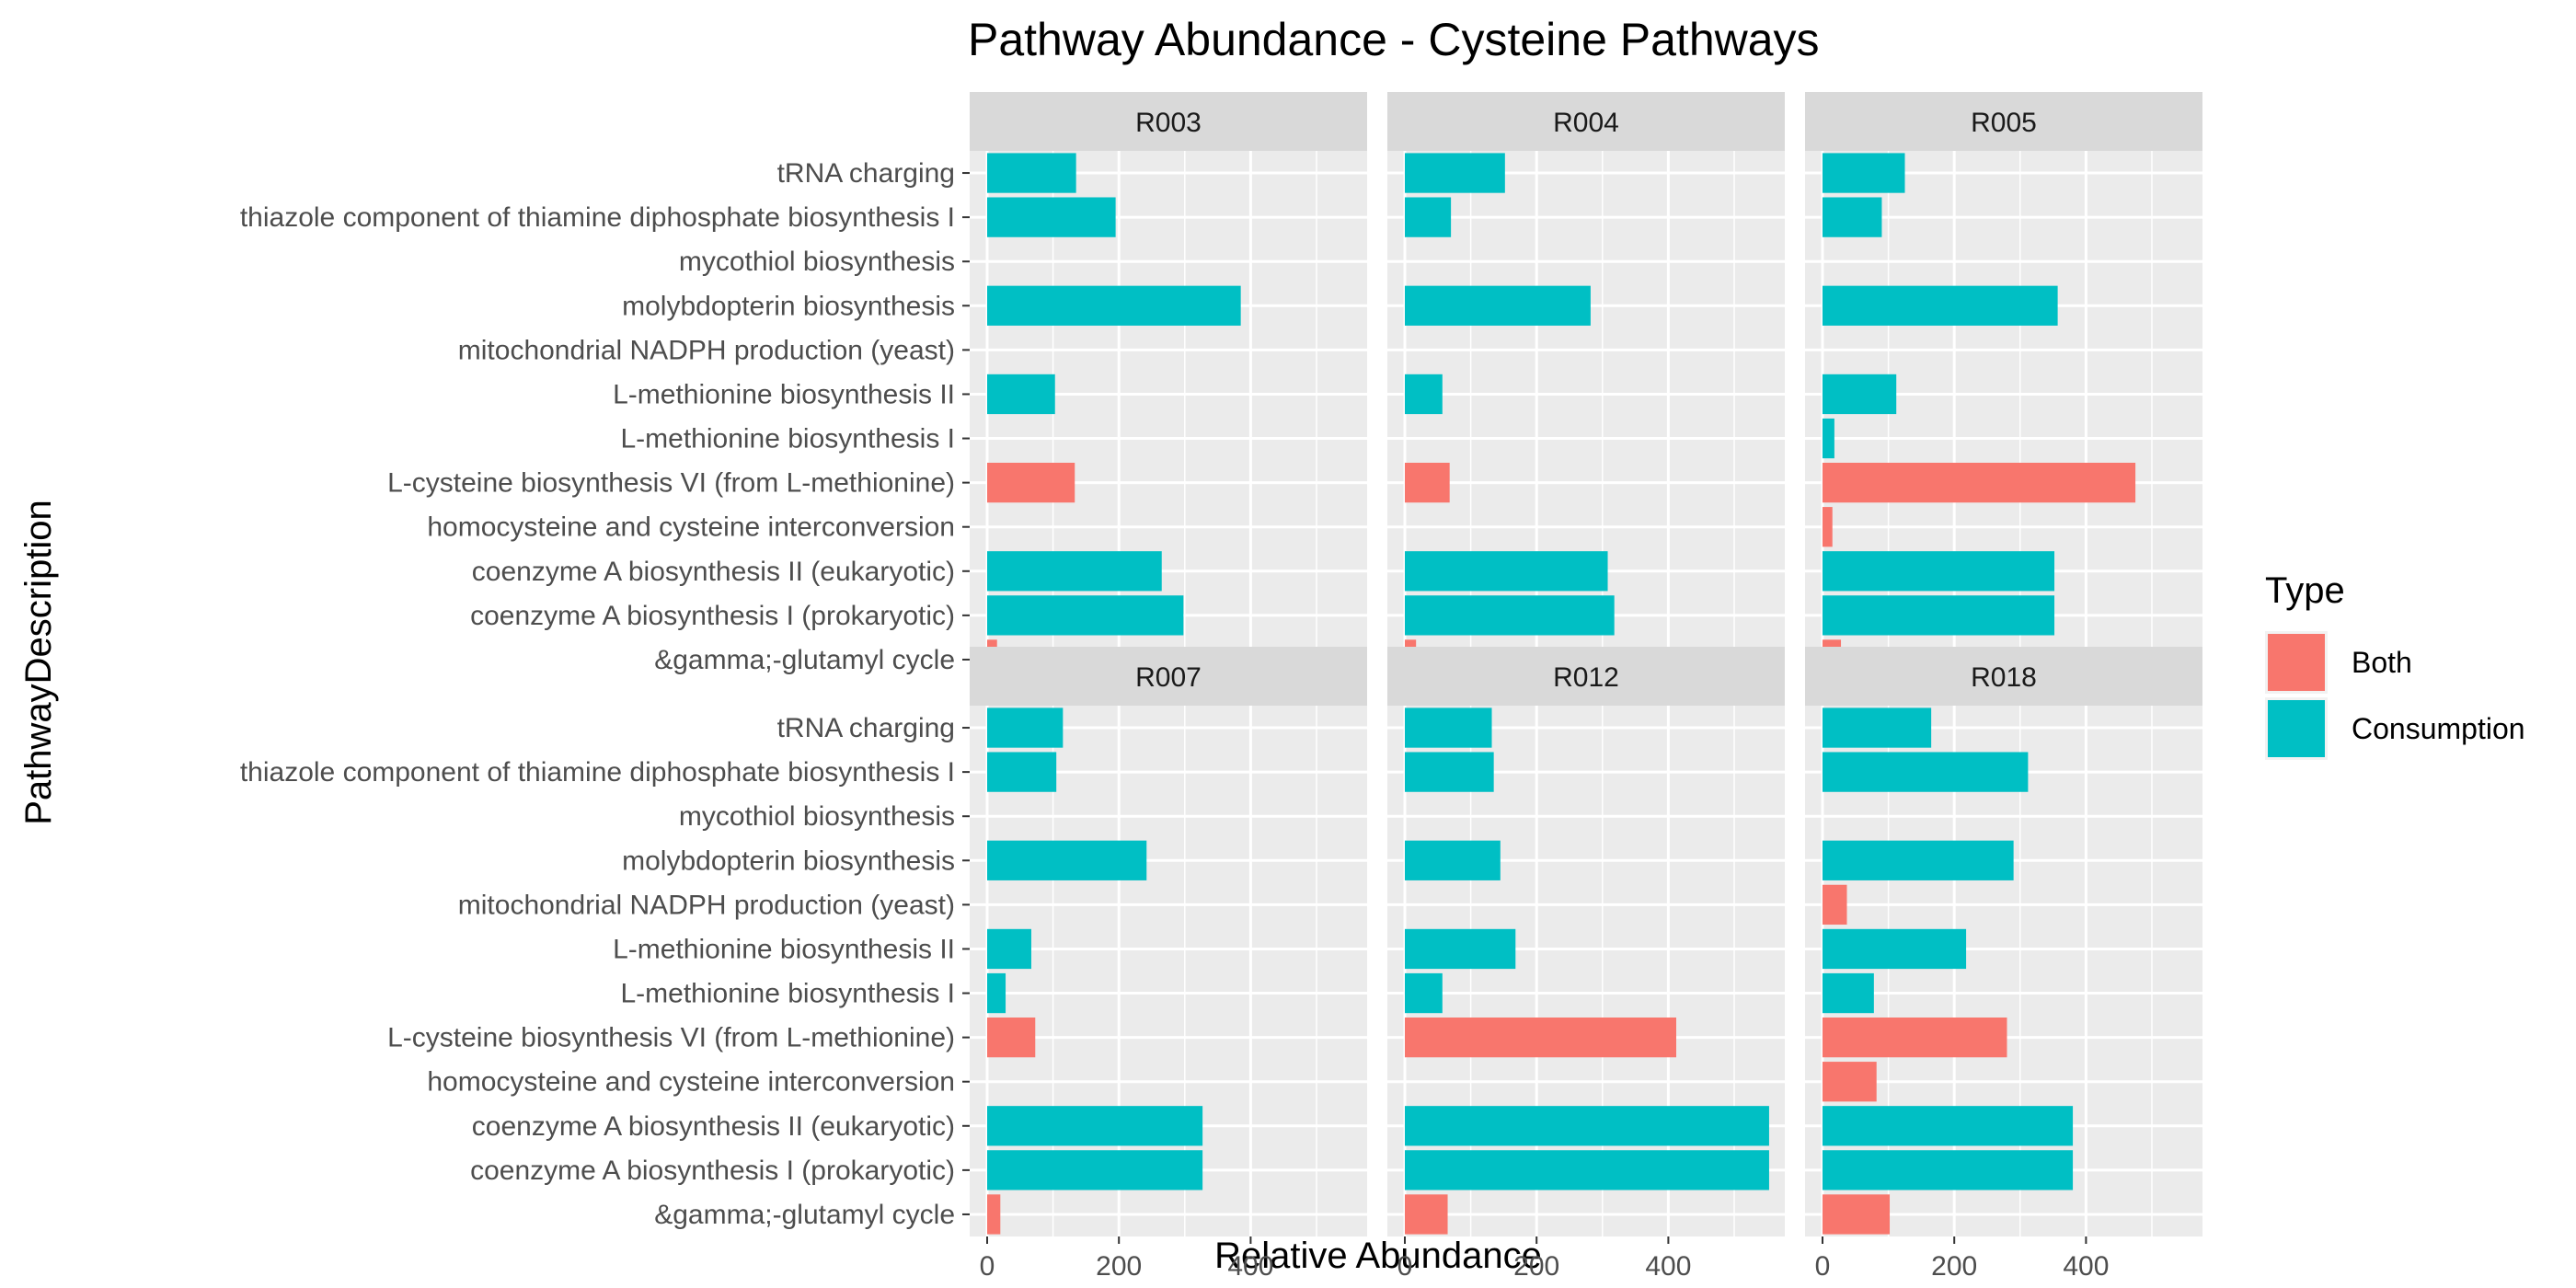  I want to click on facet-strip-label: R018, so click(2004, 677).